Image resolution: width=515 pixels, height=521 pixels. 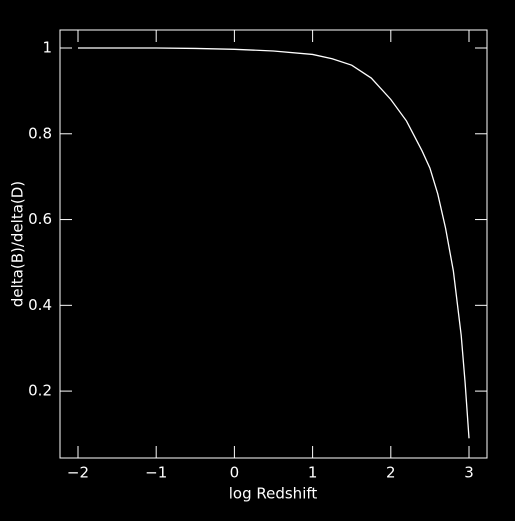 I want to click on y-tick-label: 0.4, so click(x=40, y=305).